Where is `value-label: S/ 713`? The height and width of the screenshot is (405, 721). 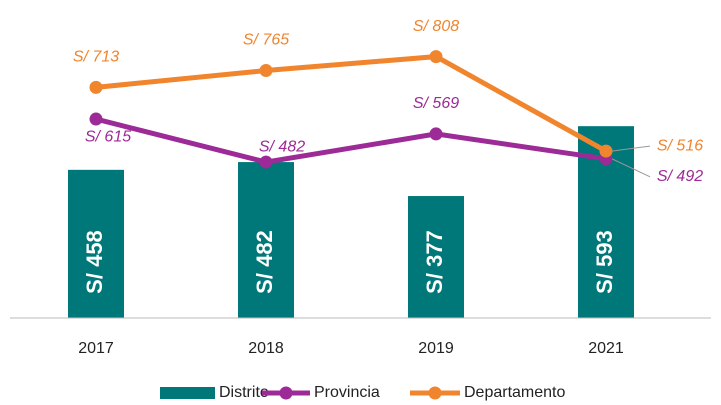
value-label: S/ 713 is located at coordinates (96, 57).